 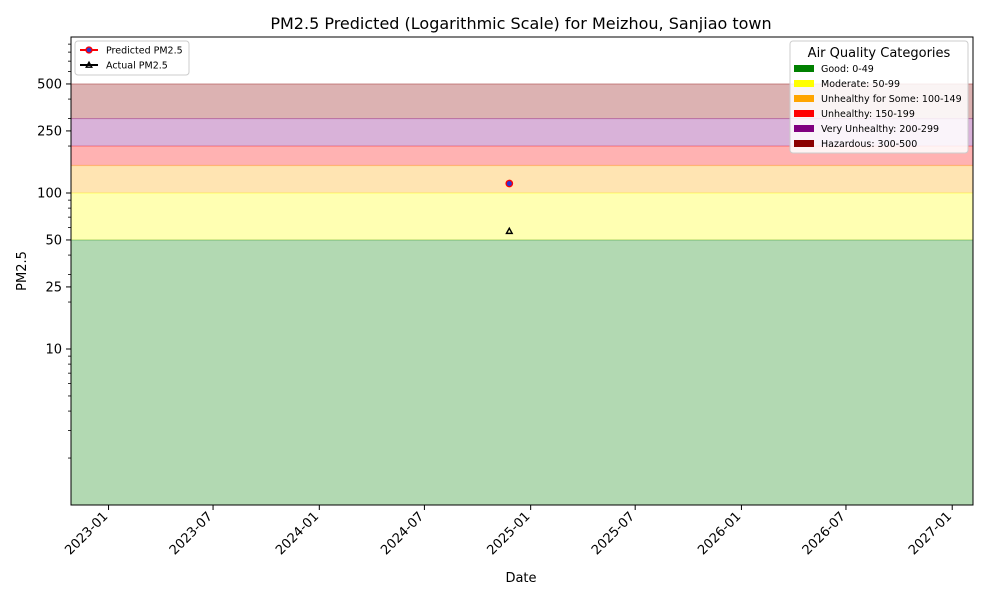 What do you see at coordinates (868, 114) in the screenshot?
I see `band-legend-label: Unhealthy: 150-199` at bounding box center [868, 114].